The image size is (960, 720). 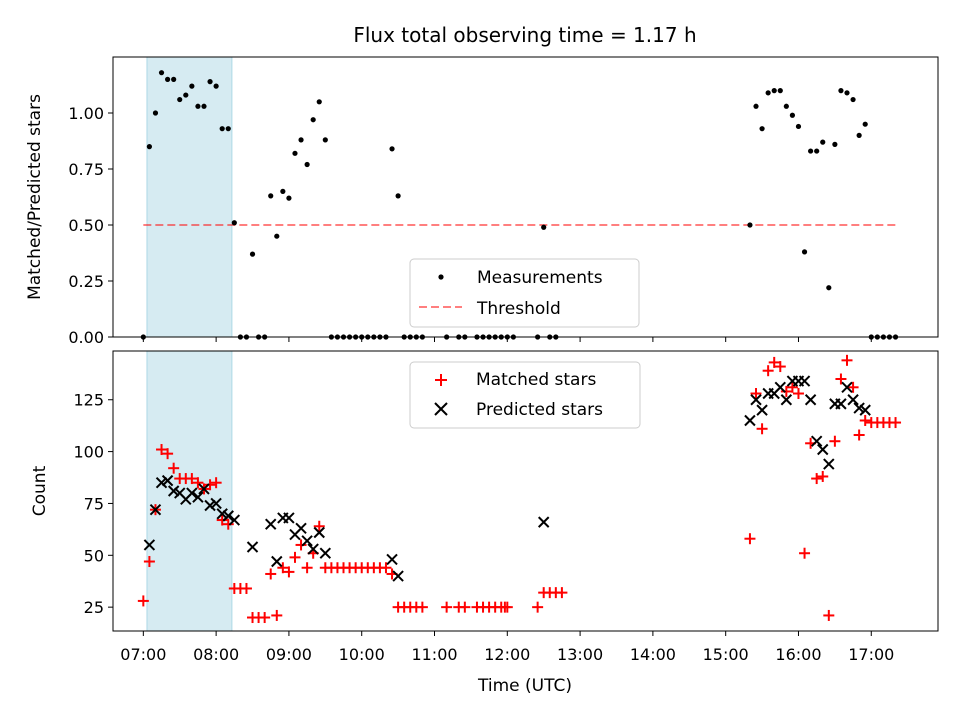 What do you see at coordinates (441, 409) in the screenshot?
I see `legend-predicted-marker` at bounding box center [441, 409].